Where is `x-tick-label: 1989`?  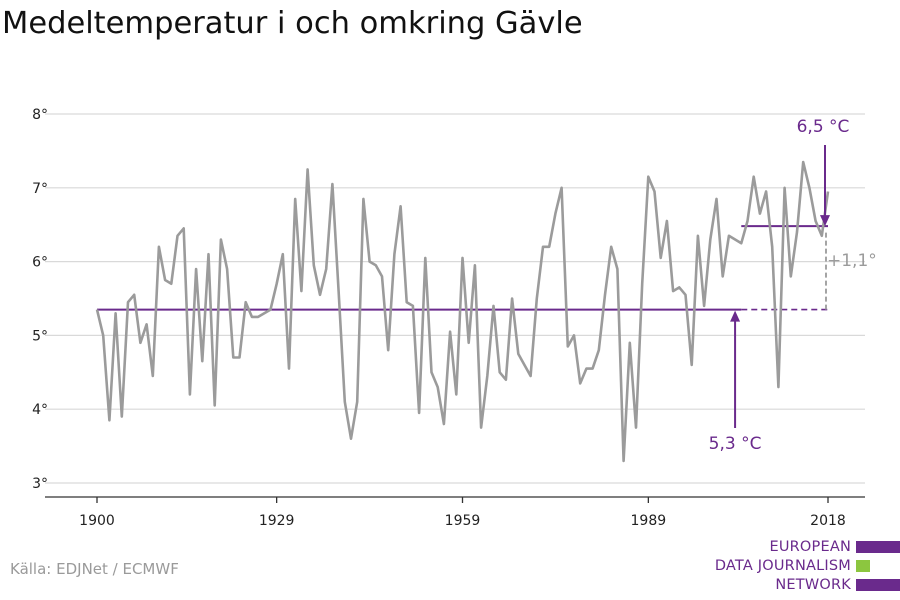
x-tick-label: 1989 is located at coordinates (649, 521).